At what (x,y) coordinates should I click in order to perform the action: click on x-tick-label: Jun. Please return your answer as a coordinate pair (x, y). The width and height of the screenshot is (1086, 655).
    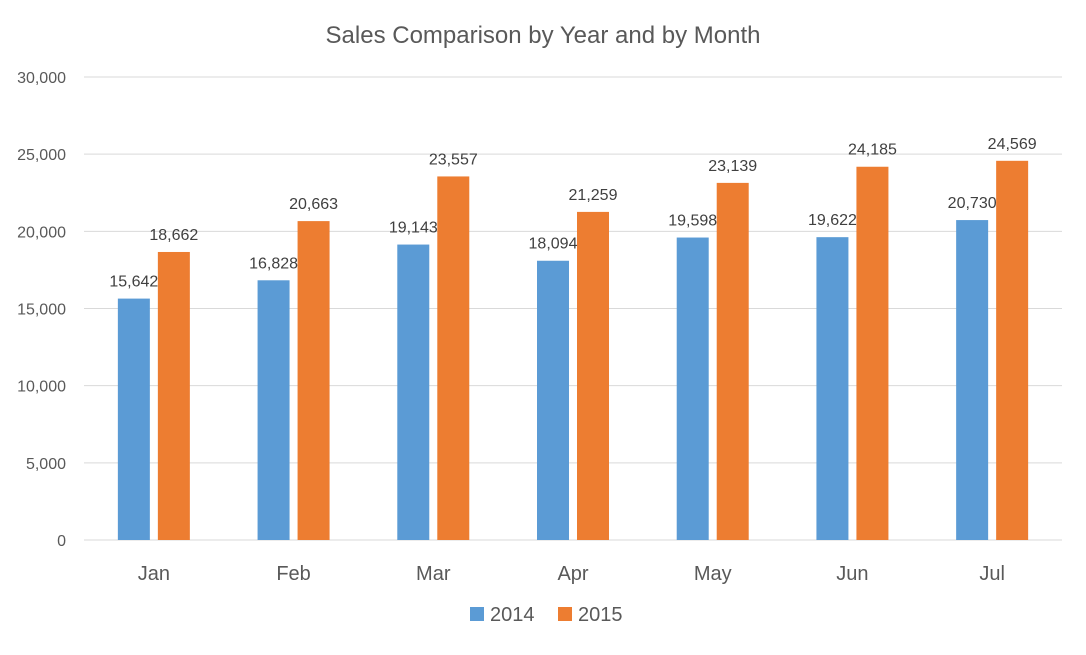
    Looking at the image, I should click on (852, 574).